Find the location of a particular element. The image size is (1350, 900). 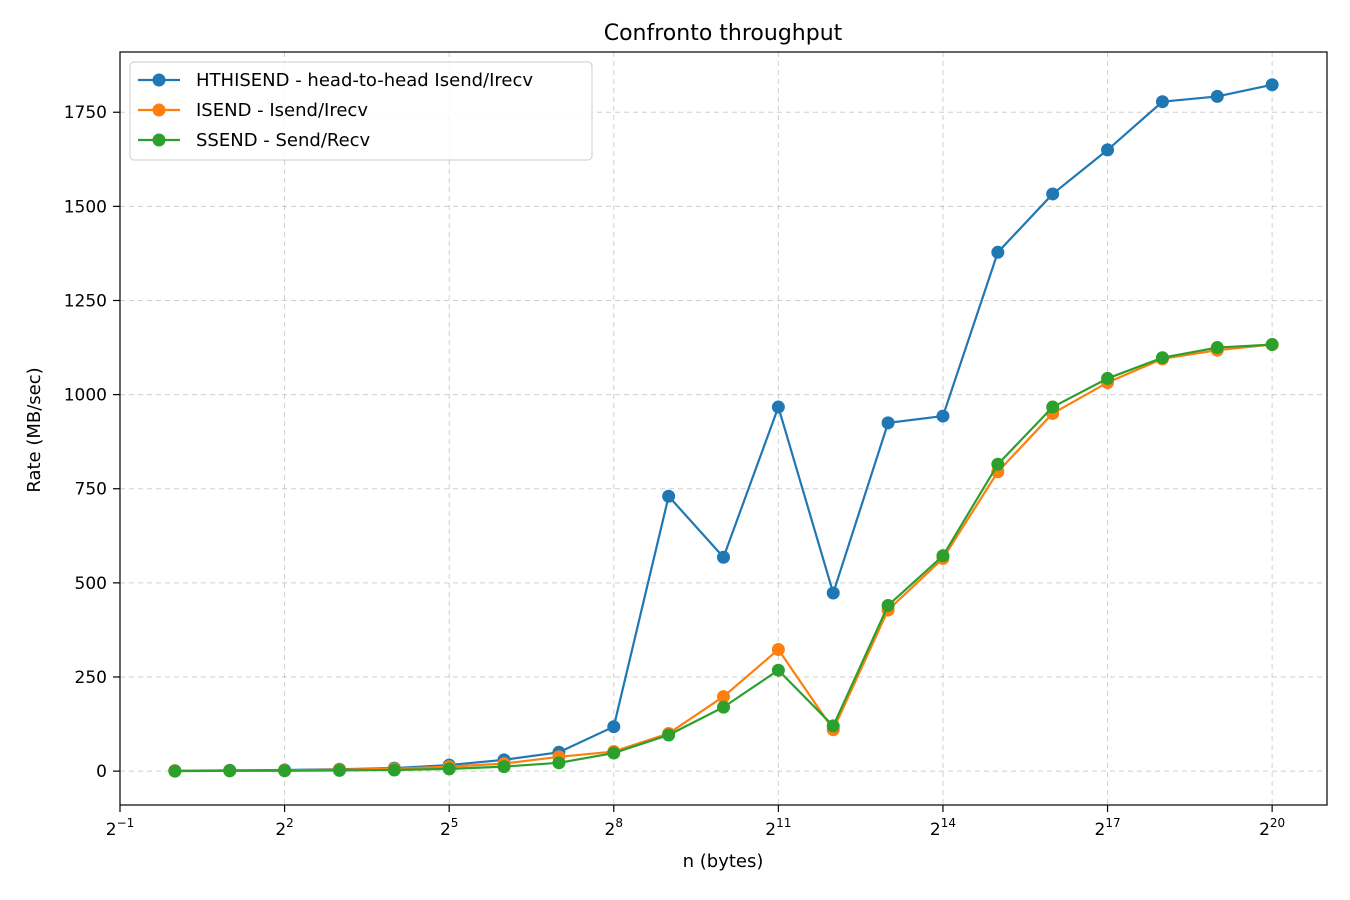

x-tick-label: 220 is located at coordinates (1272, 828).